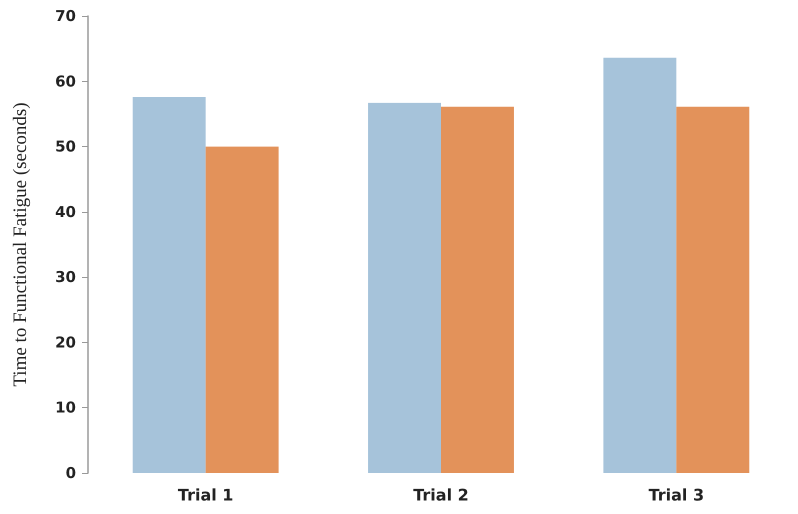 Image resolution: width=798 pixels, height=514 pixels. I want to click on y-tick-label: 0, so click(71, 473).